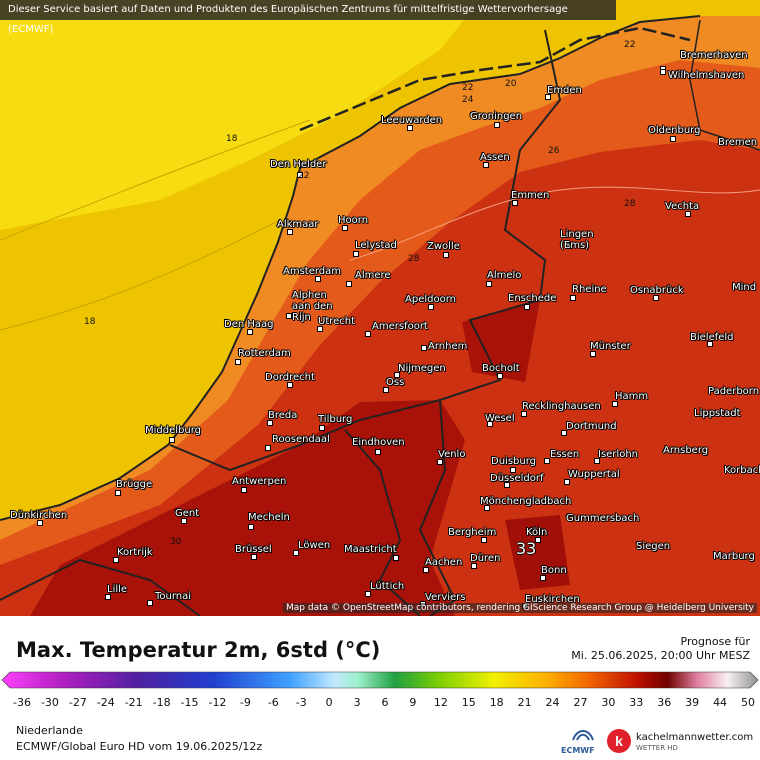  What do you see at coordinates (77, 702) in the screenshot?
I see `colorbar-tick-label: -27` at bounding box center [77, 702].